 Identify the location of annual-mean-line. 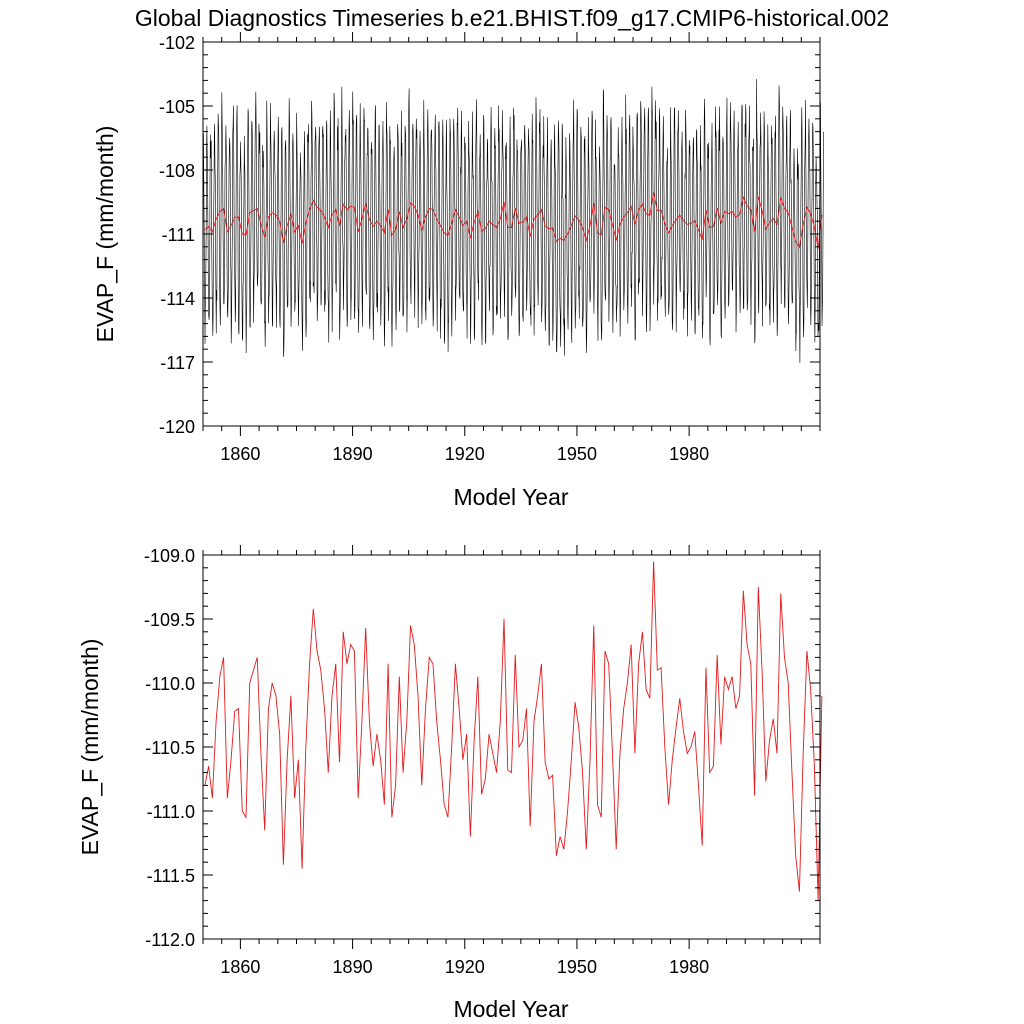
(513, 221).